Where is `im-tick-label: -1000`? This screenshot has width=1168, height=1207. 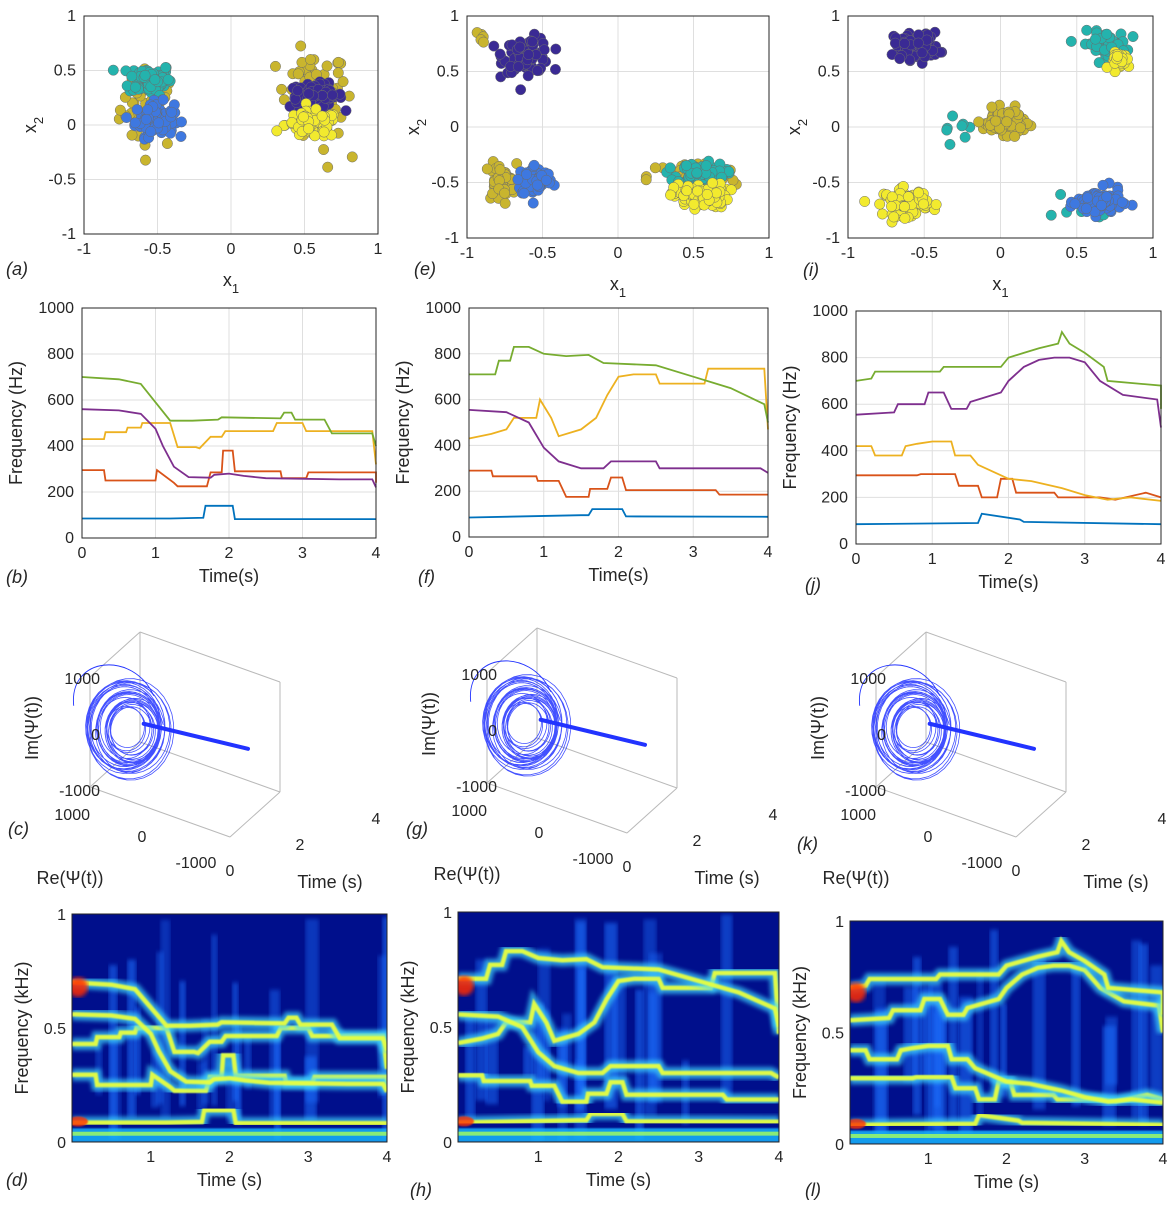 im-tick-label: -1000 is located at coordinates (79, 791).